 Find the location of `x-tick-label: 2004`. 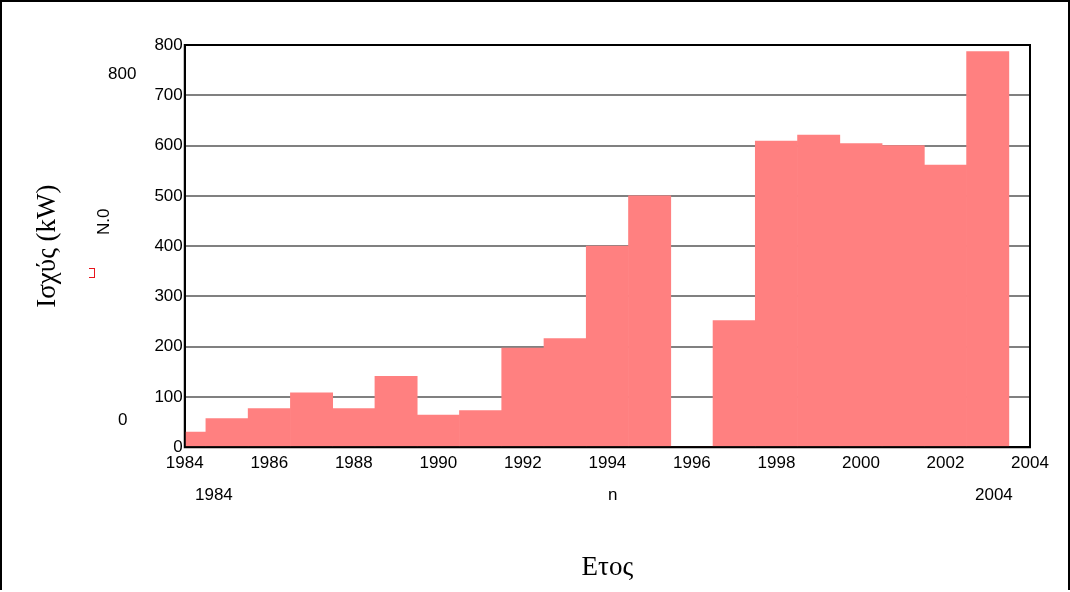

x-tick-label: 2004 is located at coordinates (1030, 463).